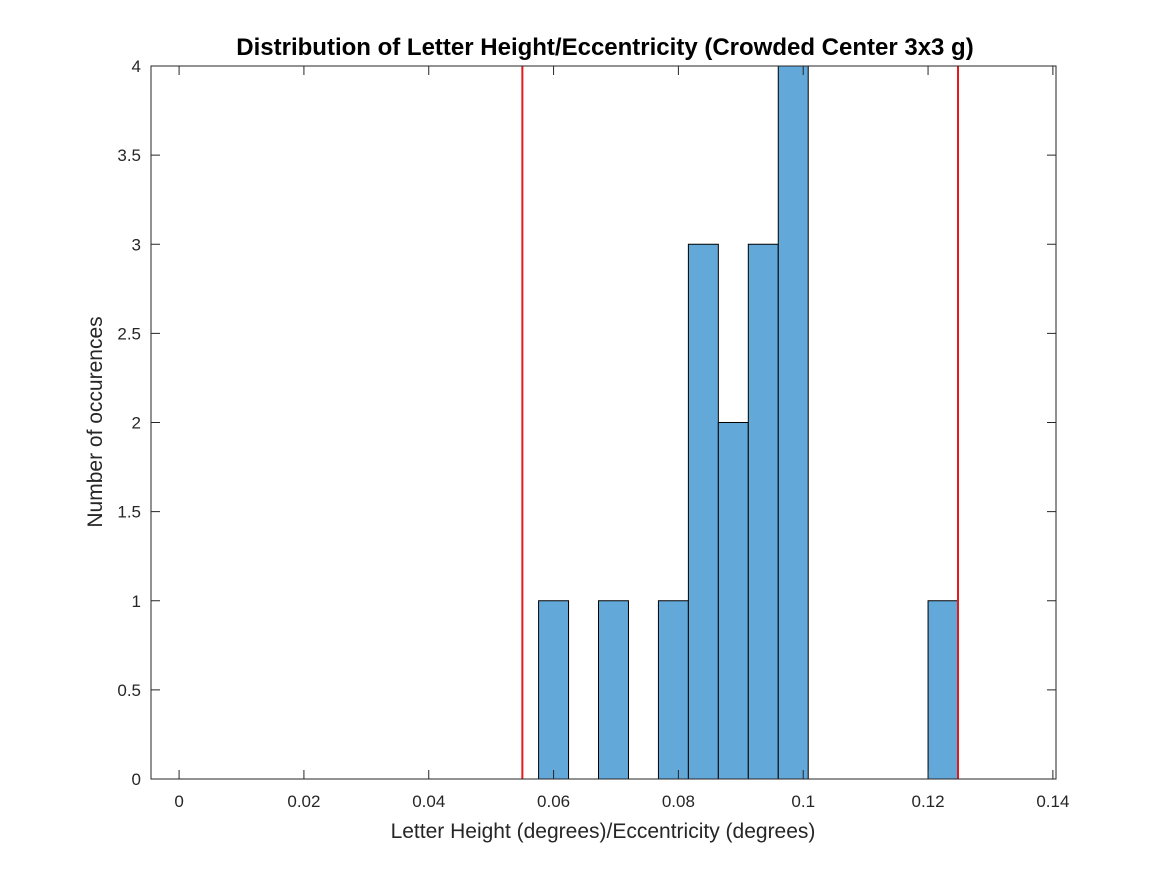 This screenshot has width=1167, height=875. Describe the element at coordinates (136, 779) in the screenshot. I see `y-tick-label: 0` at that location.